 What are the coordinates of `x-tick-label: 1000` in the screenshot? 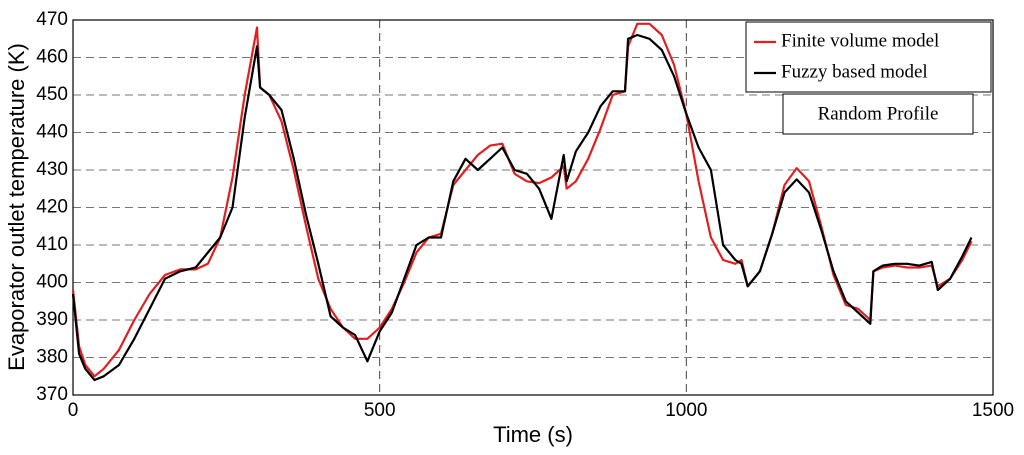 It's located at (686, 410).